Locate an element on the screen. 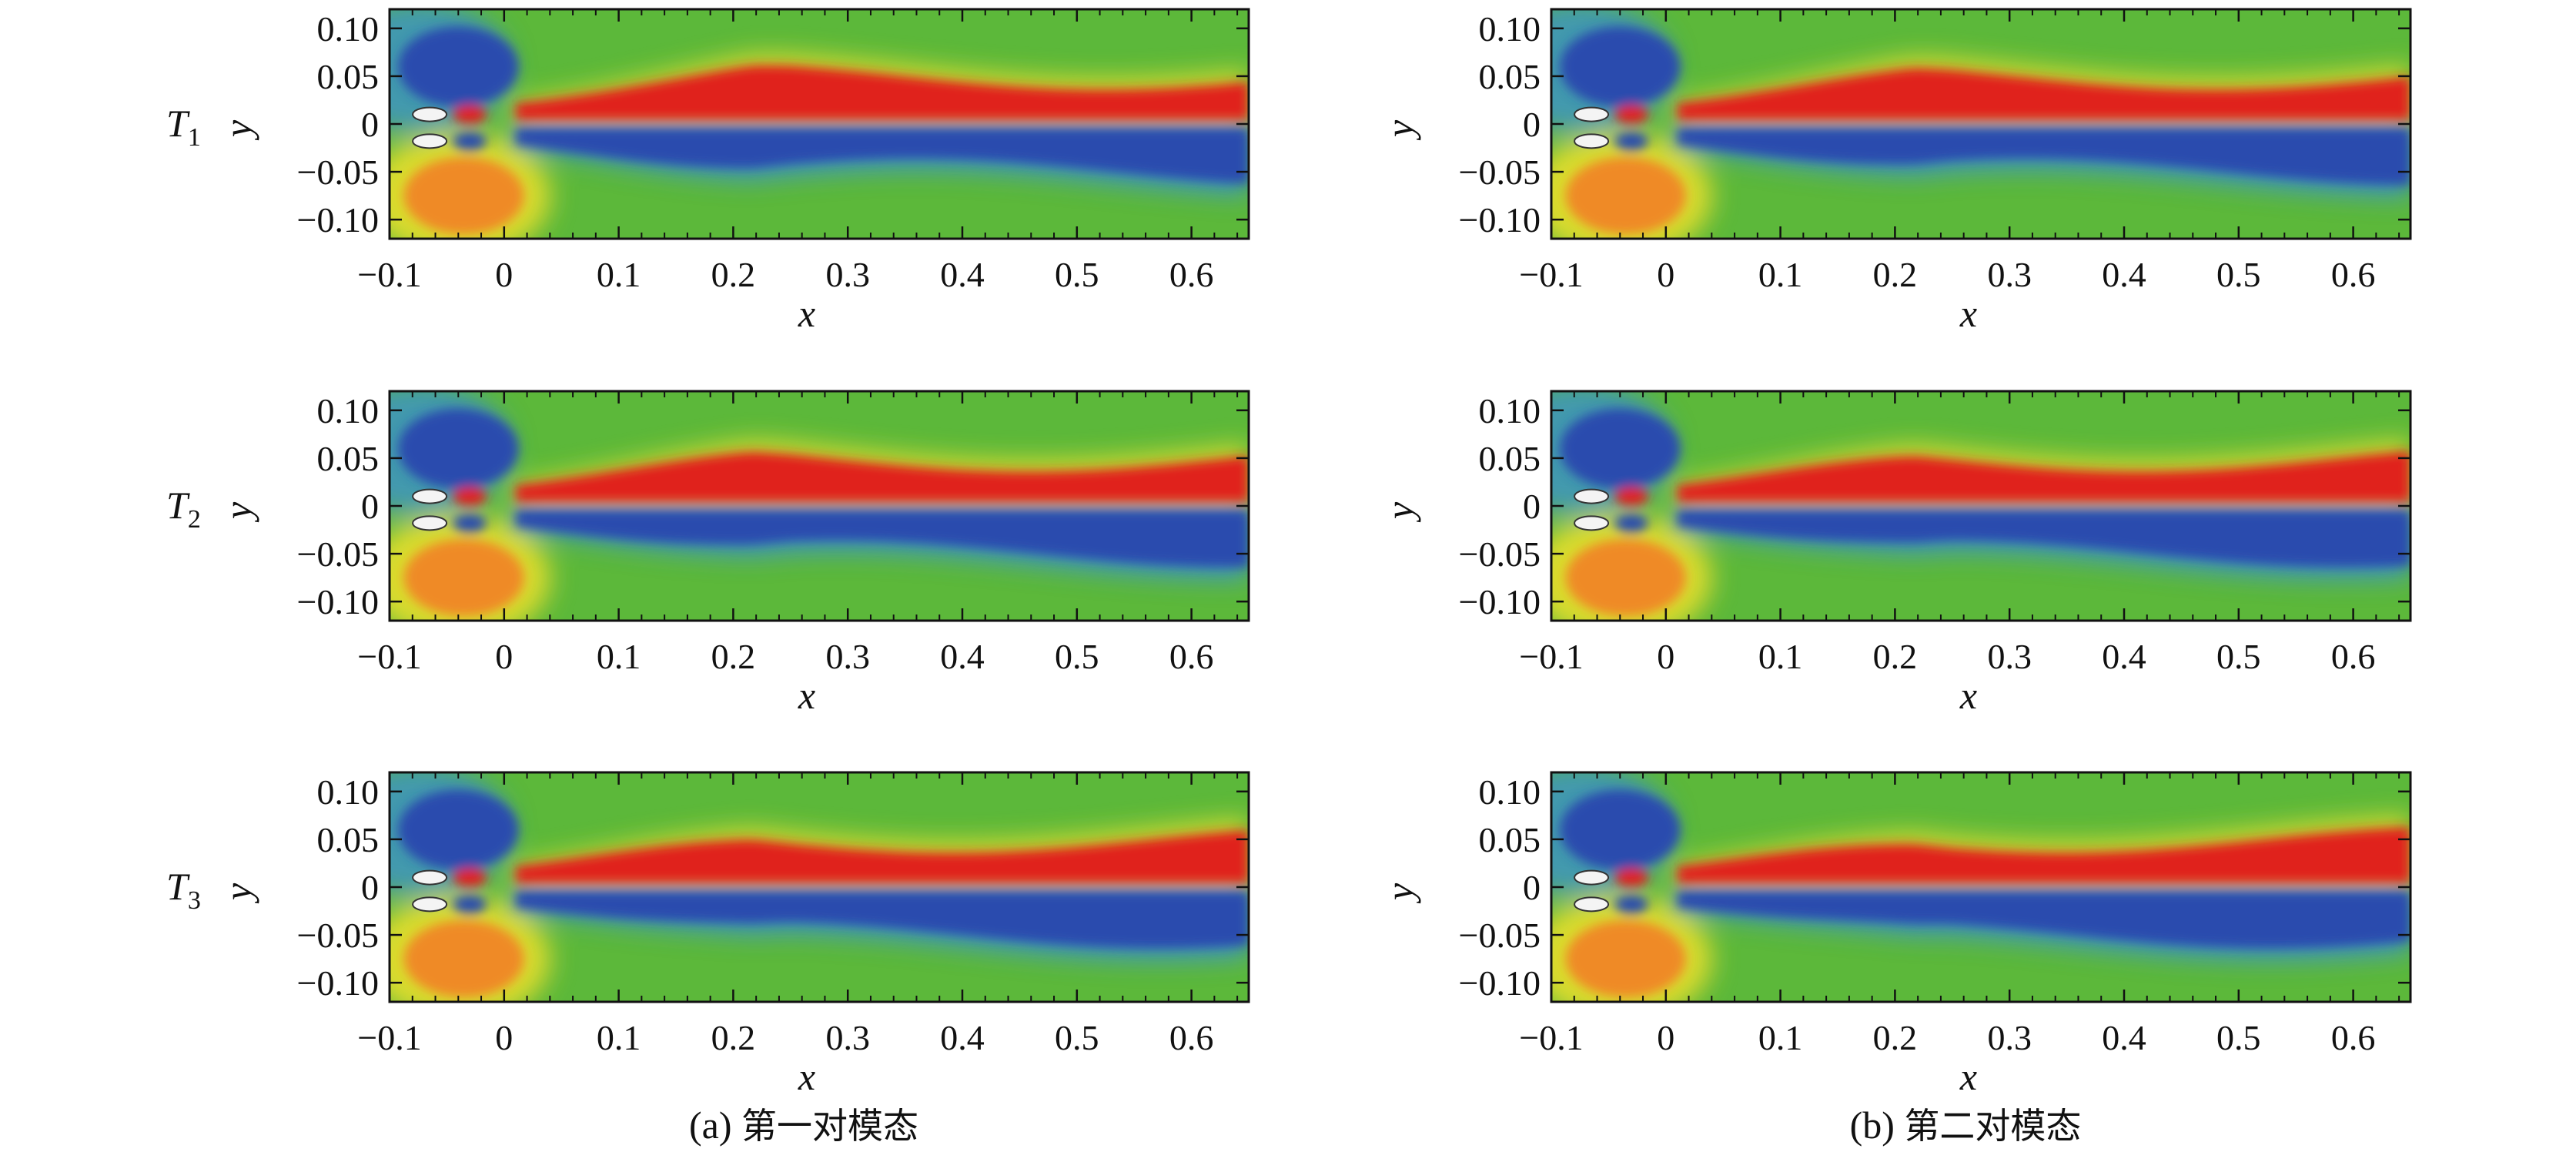 This screenshot has width=2576, height=1152. caption-b: (b) 第二对模态 is located at coordinates (1966, 1125).